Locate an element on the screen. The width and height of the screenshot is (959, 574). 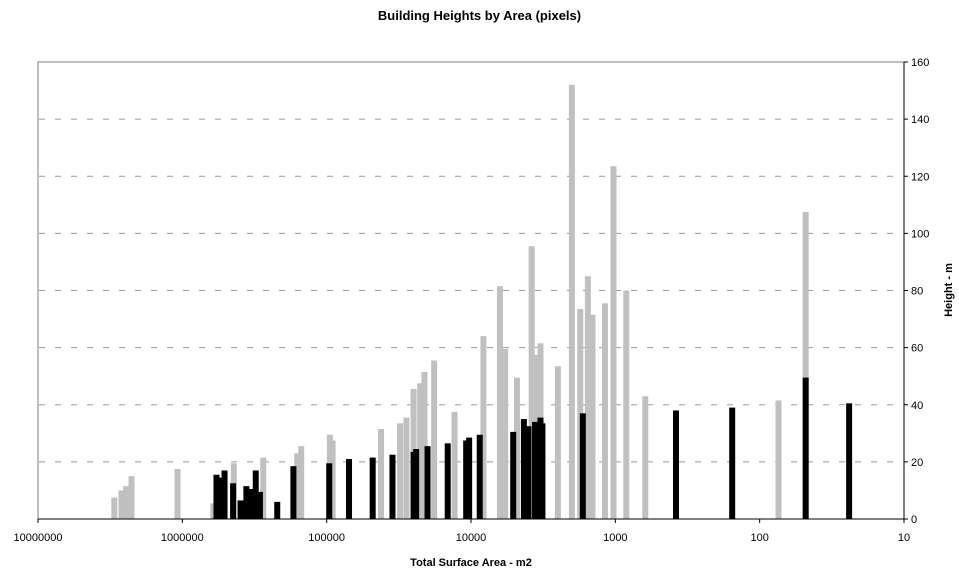
y-tick-label: 0 is located at coordinates (914, 520).